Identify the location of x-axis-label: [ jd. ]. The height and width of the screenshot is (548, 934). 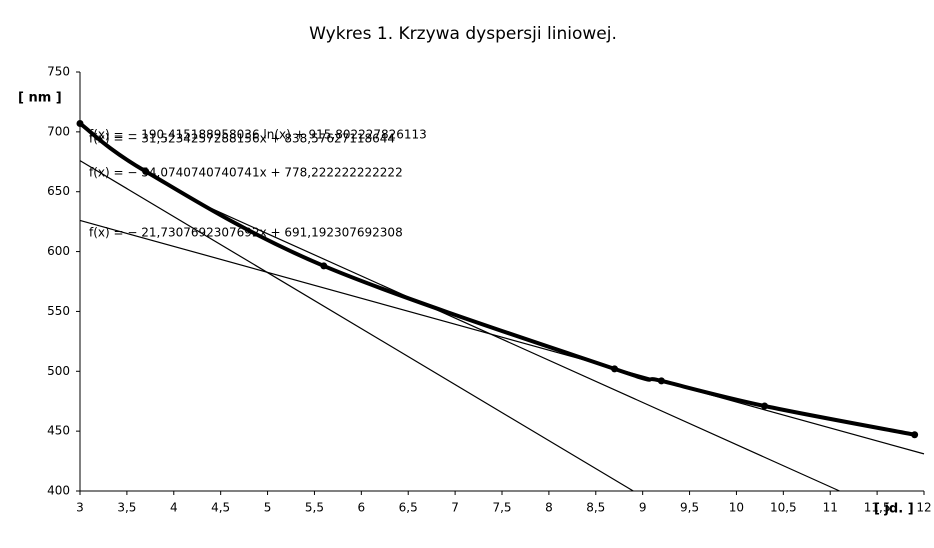
(894, 509).